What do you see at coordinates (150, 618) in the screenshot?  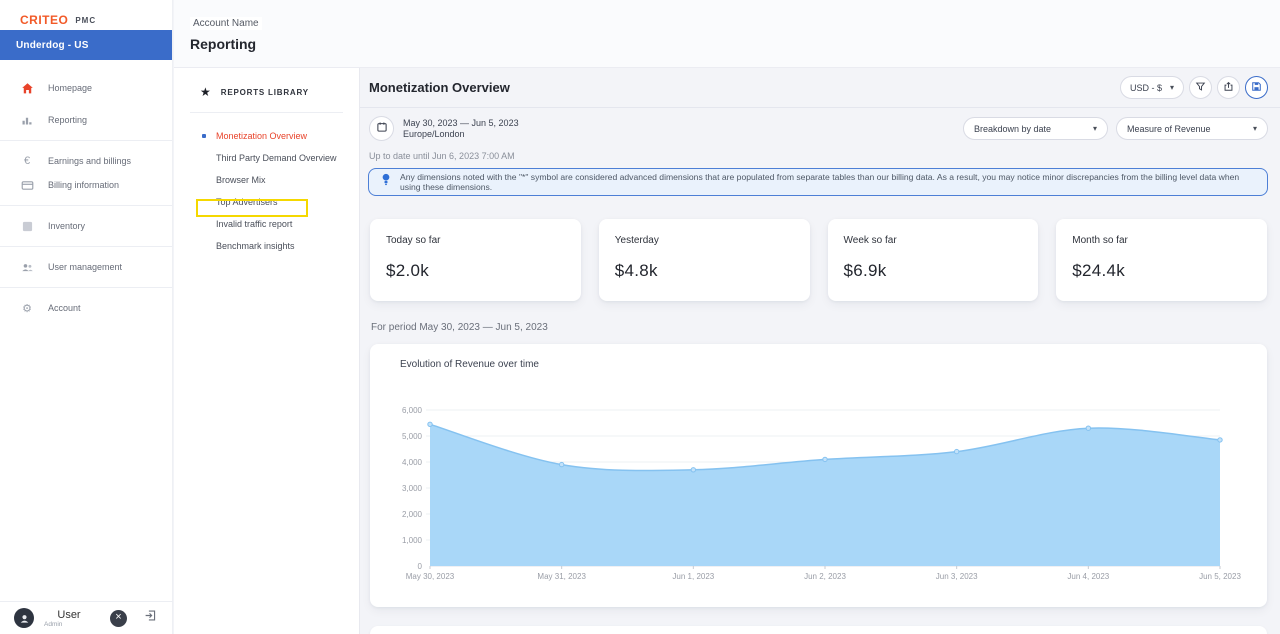 I see `logout-button` at bounding box center [150, 618].